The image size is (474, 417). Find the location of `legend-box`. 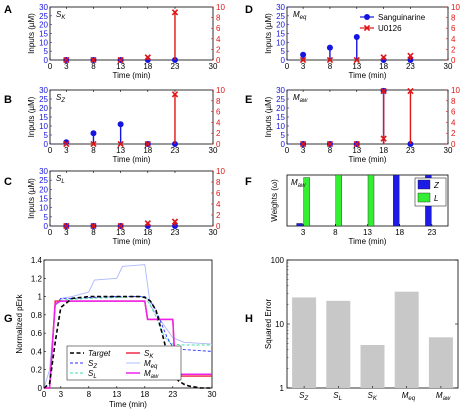

legend-box is located at coordinates (124, 363).